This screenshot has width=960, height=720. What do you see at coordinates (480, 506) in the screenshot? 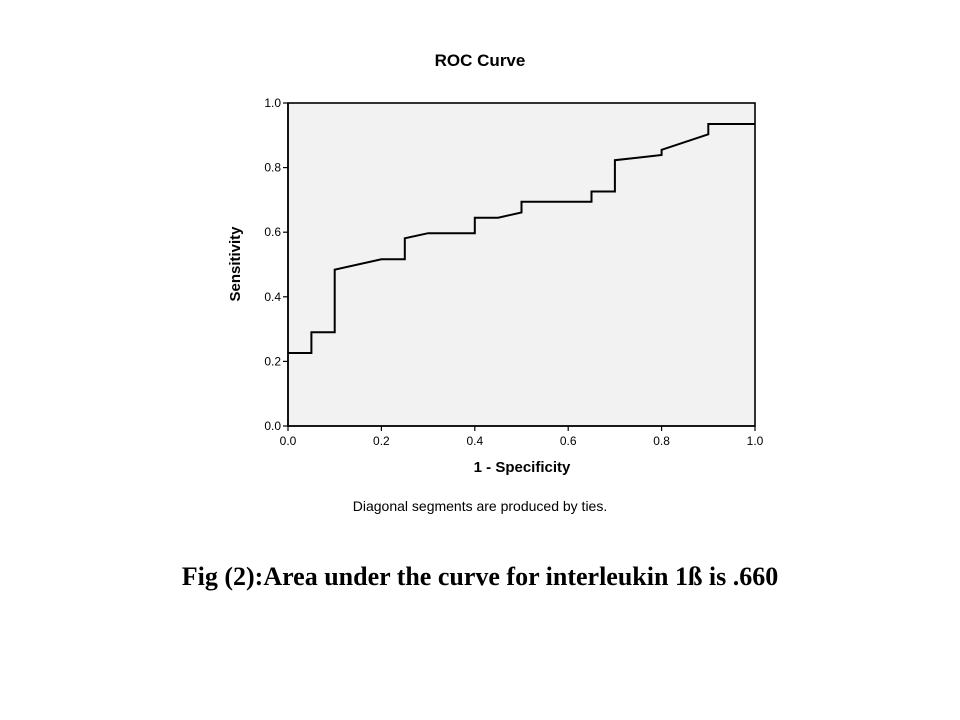
I see `chart-footnote: Diagonal segments are produced by ties.` at bounding box center [480, 506].